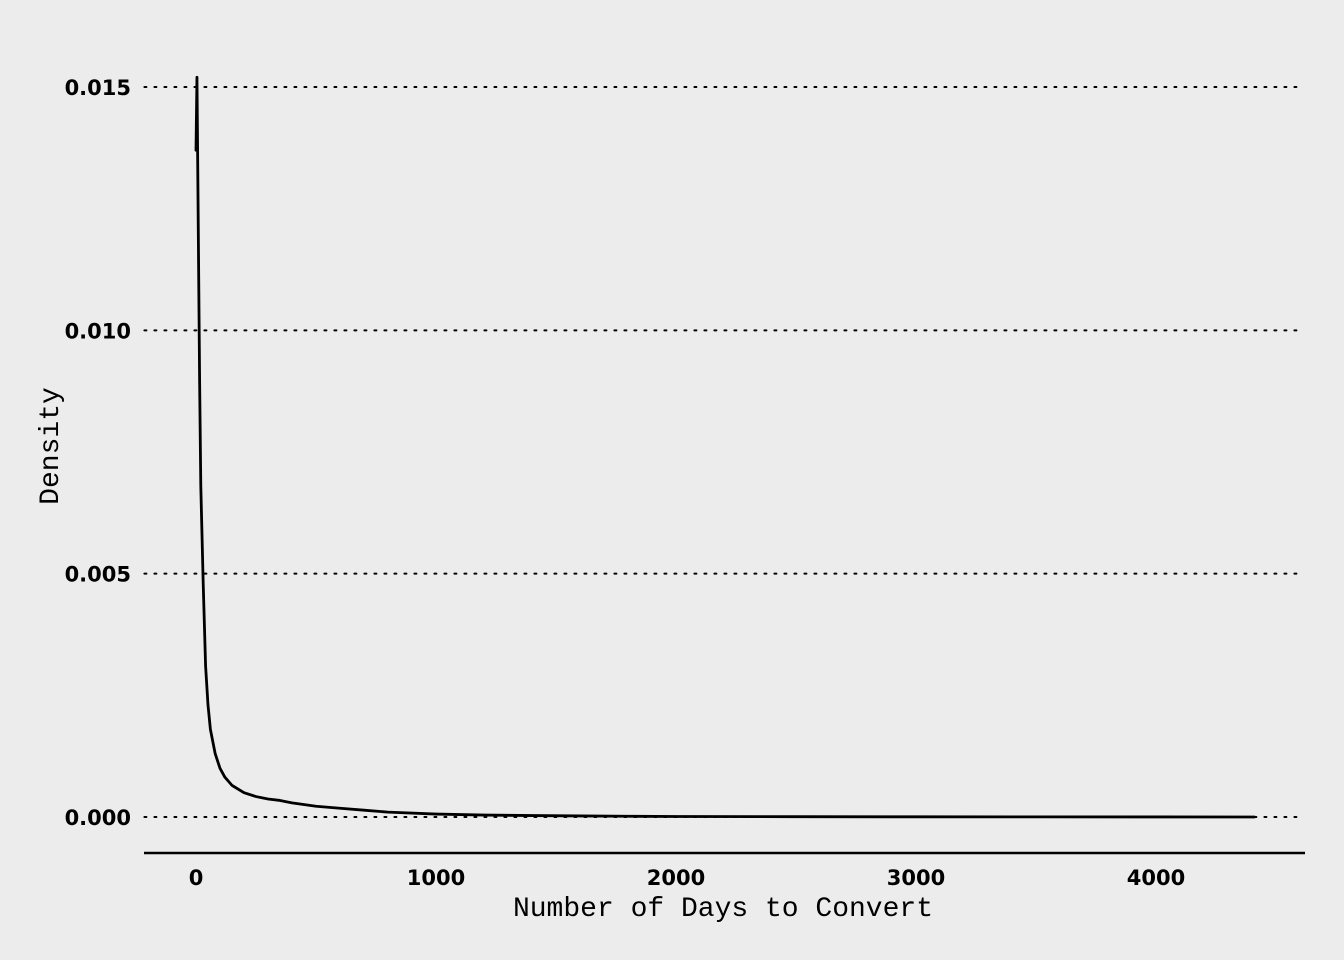 The width and height of the screenshot is (1344, 960). Describe the element at coordinates (676, 878) in the screenshot. I see `x-tick-label: 2000` at that location.